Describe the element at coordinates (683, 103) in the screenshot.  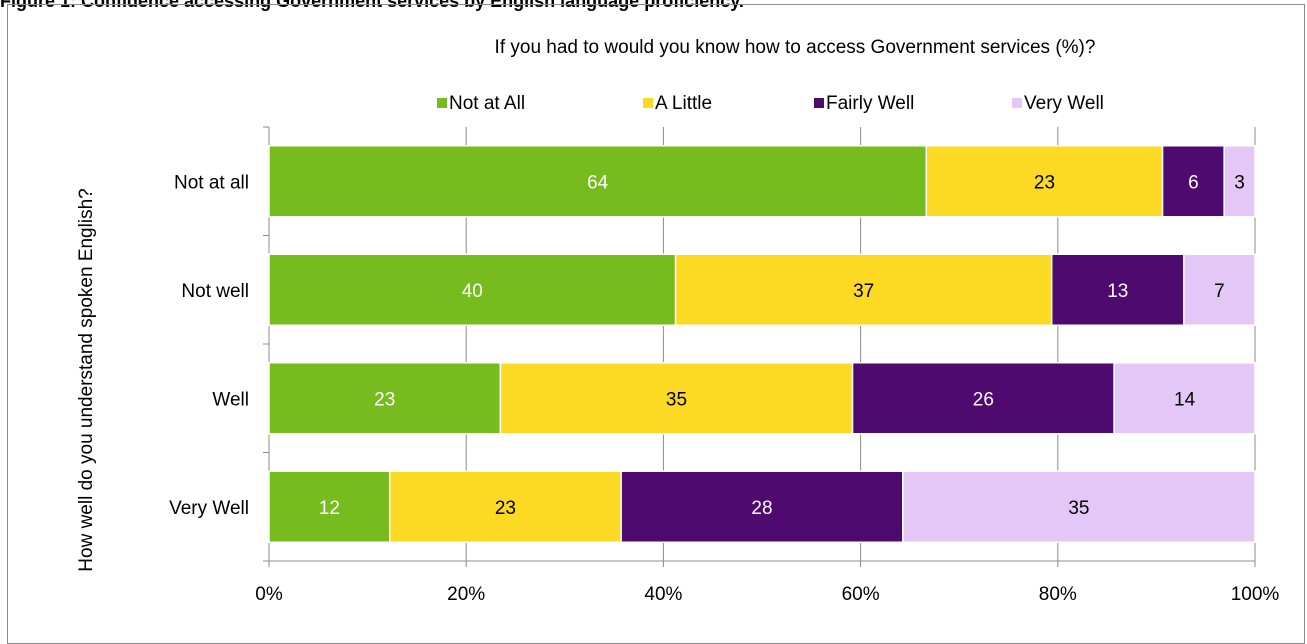
I see `legend-label: A Little` at that location.